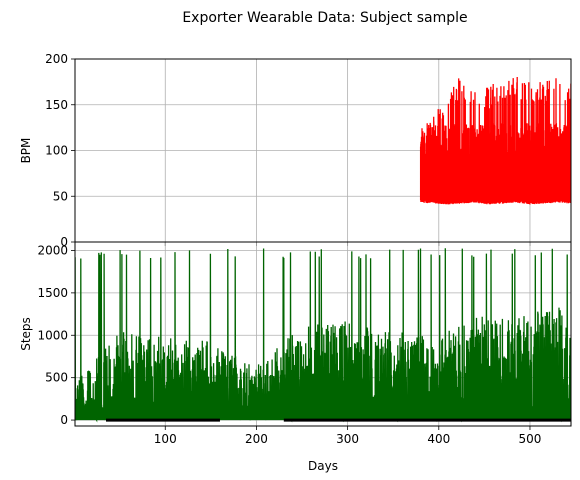  What do you see at coordinates (324, 18) in the screenshot?
I see `chart-title: Exporter Wearable Data: Subject sample` at bounding box center [324, 18].